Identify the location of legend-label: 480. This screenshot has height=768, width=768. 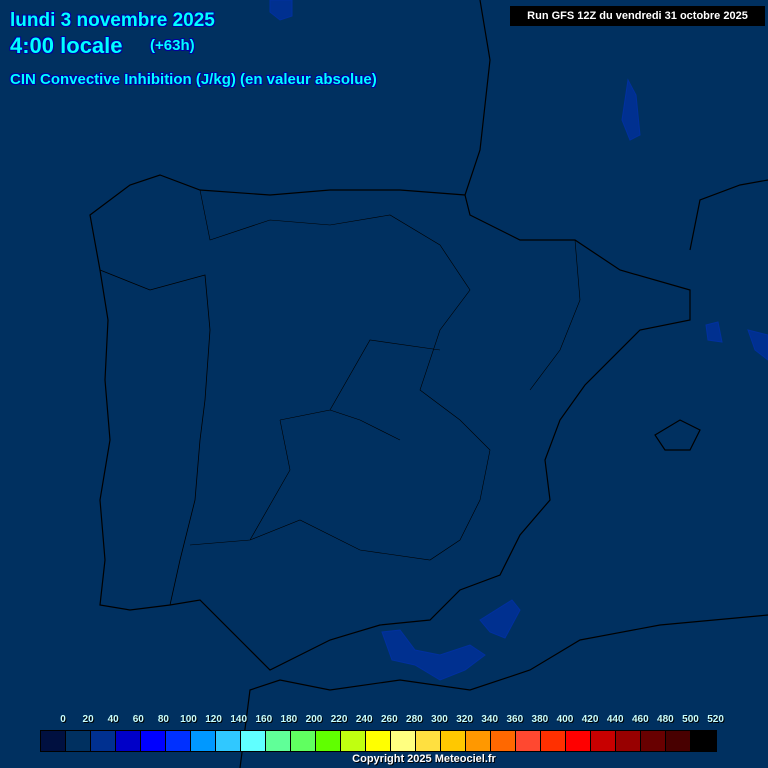
(665, 719).